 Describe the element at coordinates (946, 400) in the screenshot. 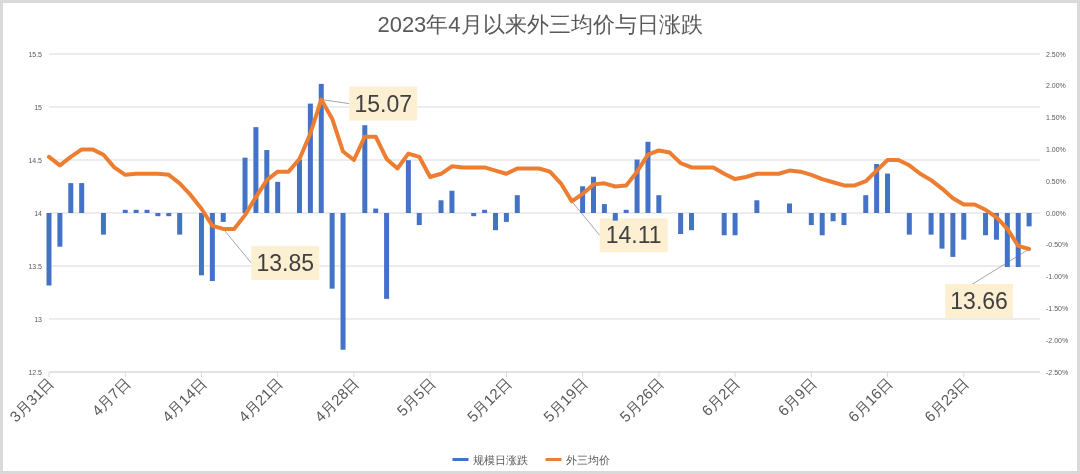

I see `x-tick-label: 6月23日` at that location.